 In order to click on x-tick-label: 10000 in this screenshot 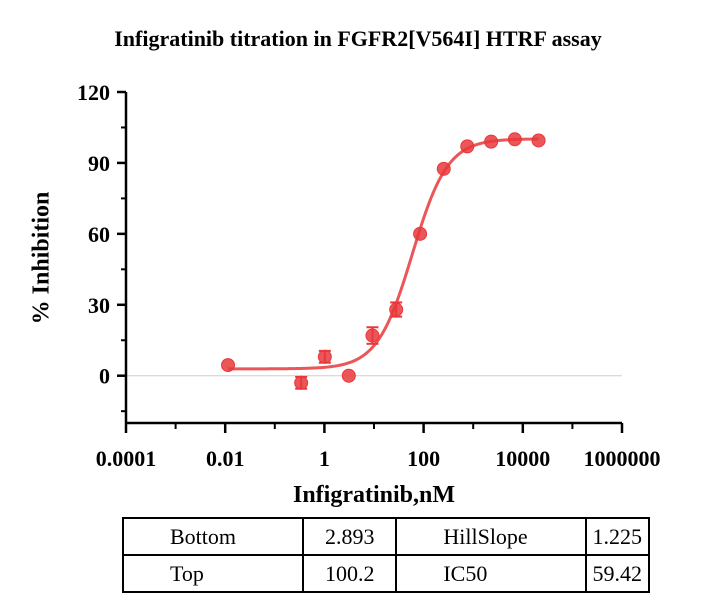, I will do `click(522, 458)`.